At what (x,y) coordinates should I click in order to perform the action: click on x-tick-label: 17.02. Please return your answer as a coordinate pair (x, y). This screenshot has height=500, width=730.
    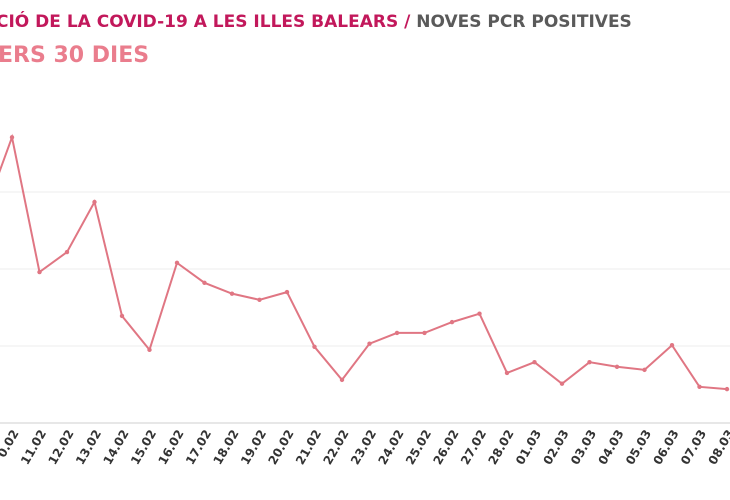
    Looking at the image, I should click on (198, 447).